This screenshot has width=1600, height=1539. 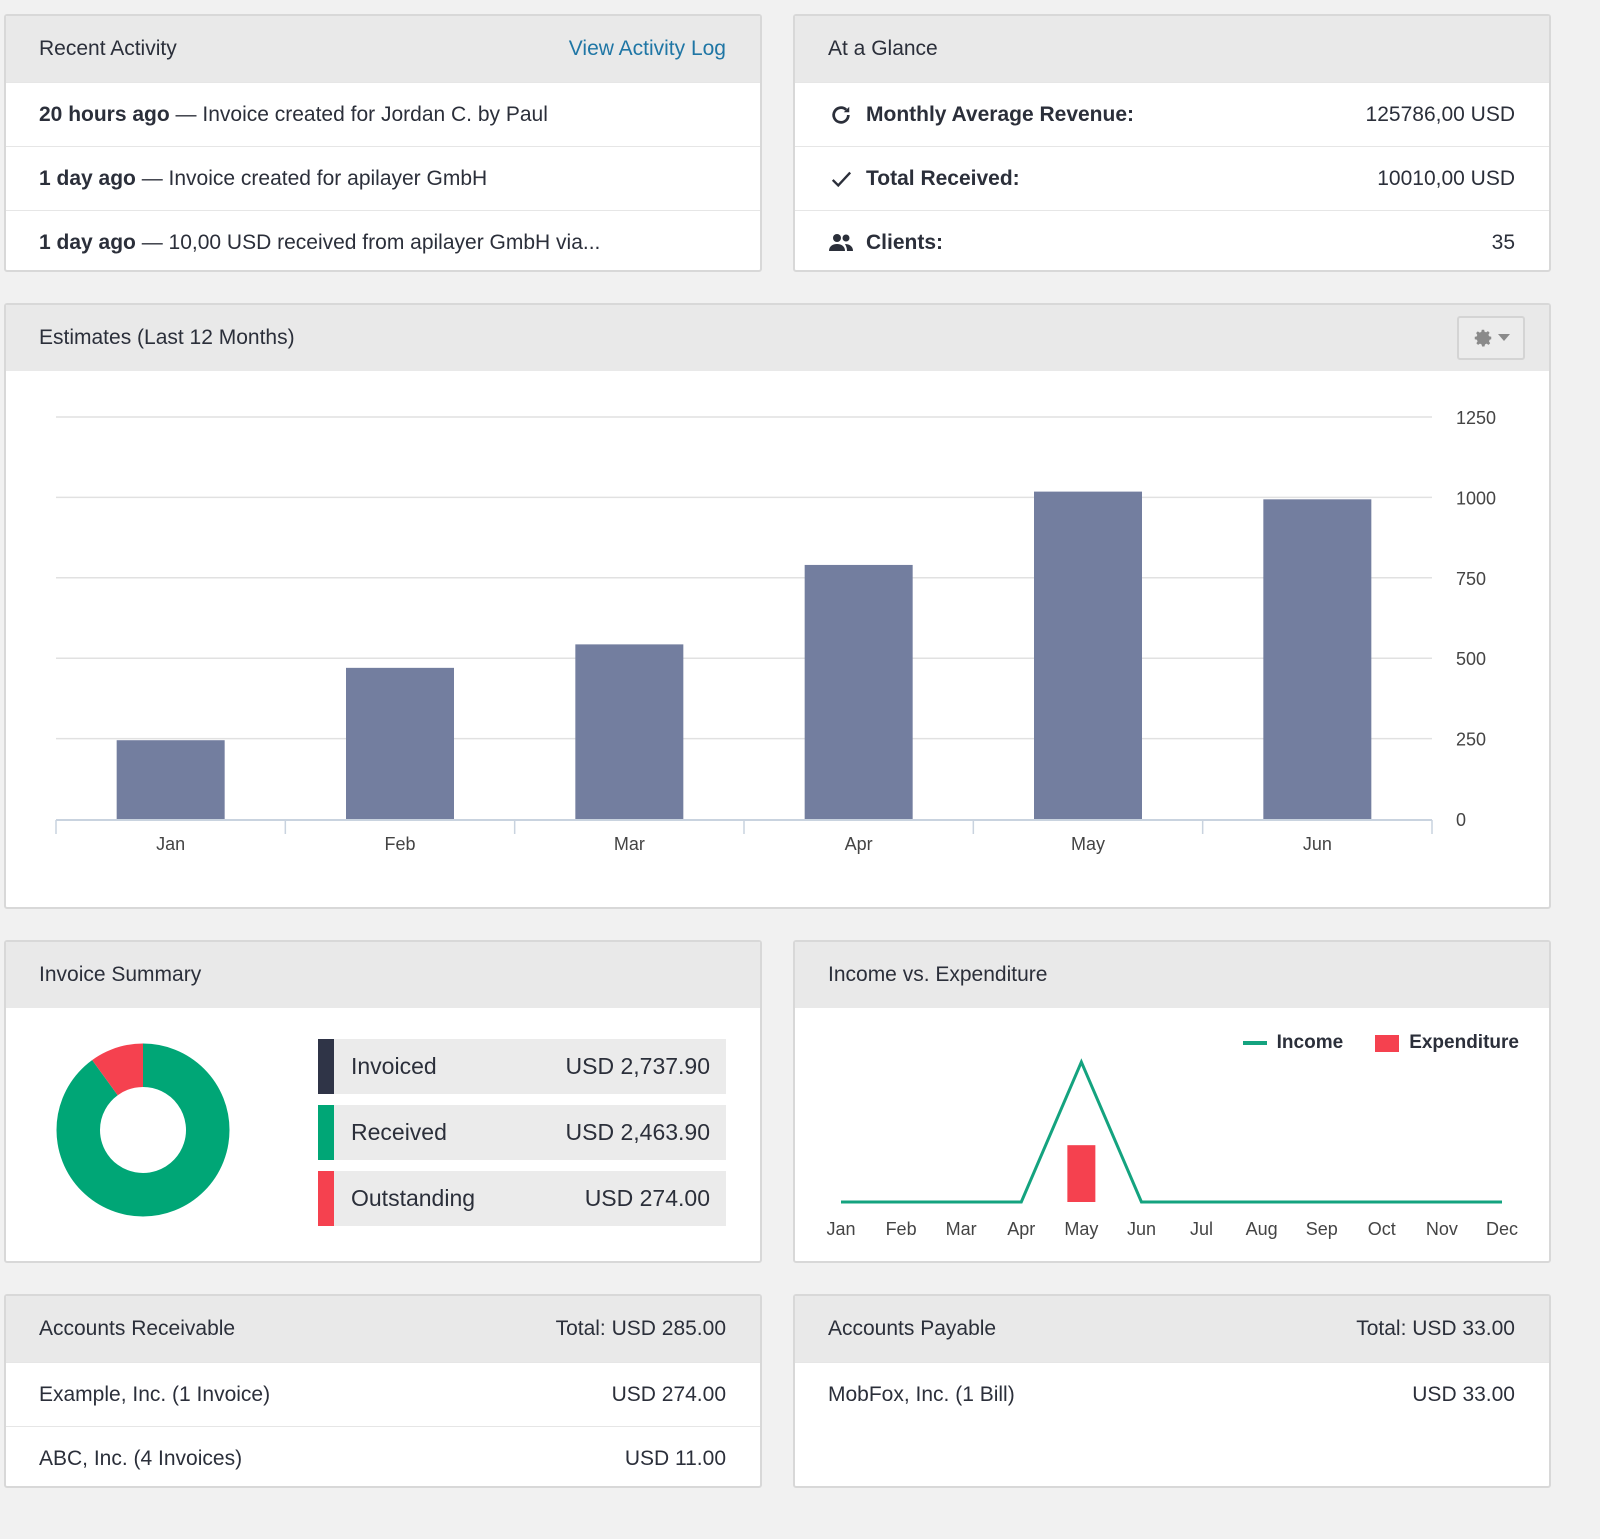 What do you see at coordinates (1262, 1229) in the screenshot?
I see `x-tick-label: Aug` at bounding box center [1262, 1229].